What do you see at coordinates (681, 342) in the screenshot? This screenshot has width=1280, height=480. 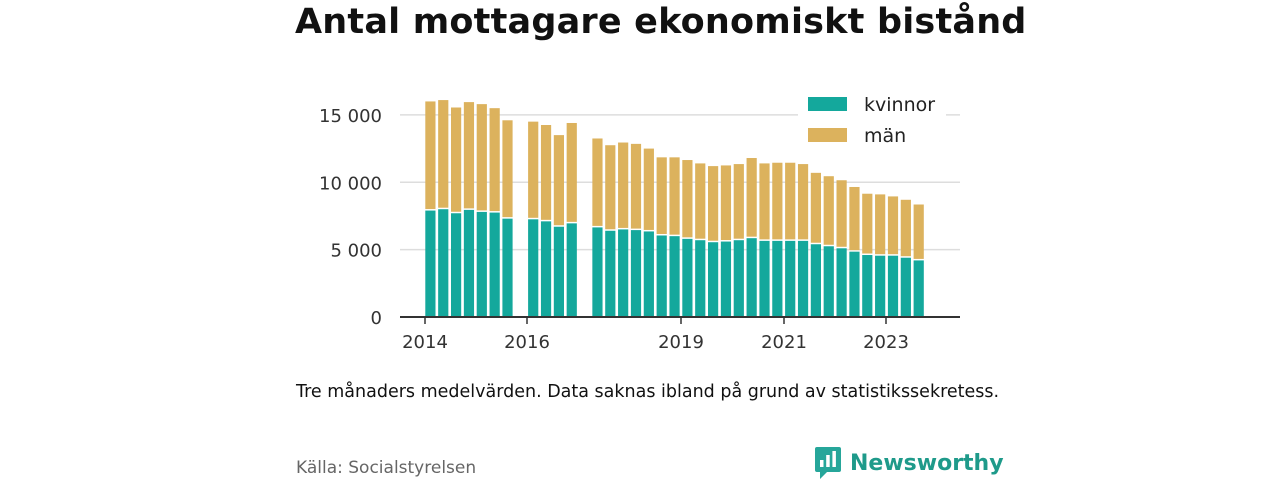 I see `x-tick-label: 2019` at bounding box center [681, 342].